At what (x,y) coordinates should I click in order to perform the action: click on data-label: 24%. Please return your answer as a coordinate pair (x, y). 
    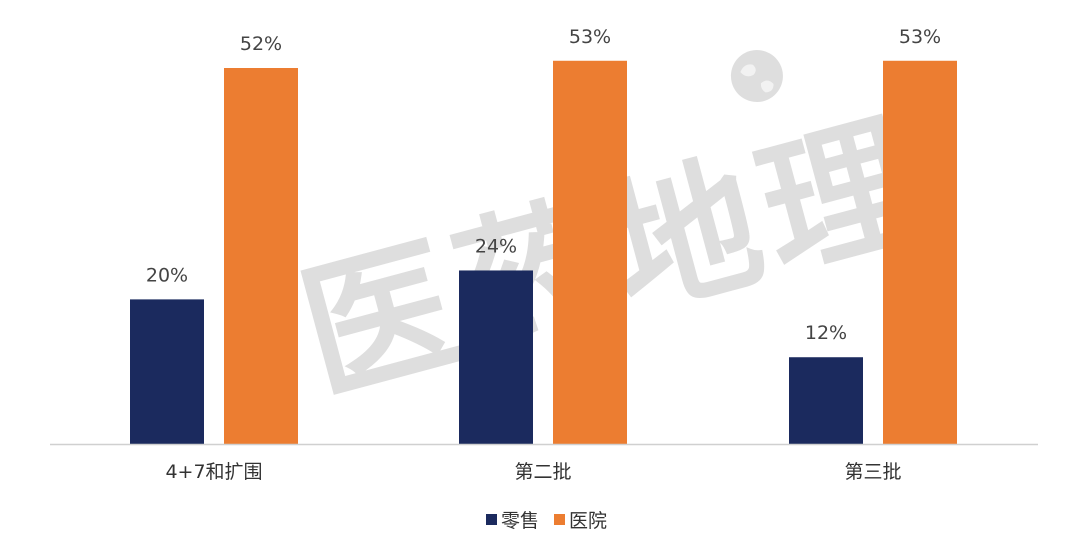
    Looking at the image, I should click on (496, 246).